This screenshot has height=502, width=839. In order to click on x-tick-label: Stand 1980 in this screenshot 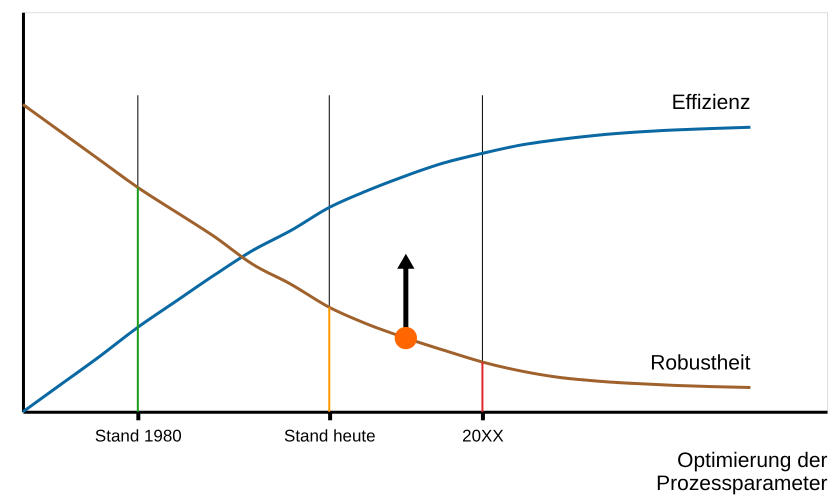, I will do `click(138, 436)`.